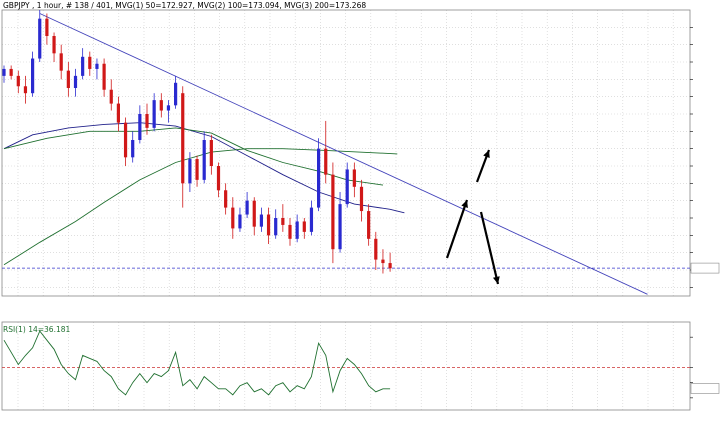 This screenshot has height=431, width=720. Describe the element at coordinates (36, 329) in the screenshot. I see `rsi-title: RSI(1) 14=36.181` at that location.